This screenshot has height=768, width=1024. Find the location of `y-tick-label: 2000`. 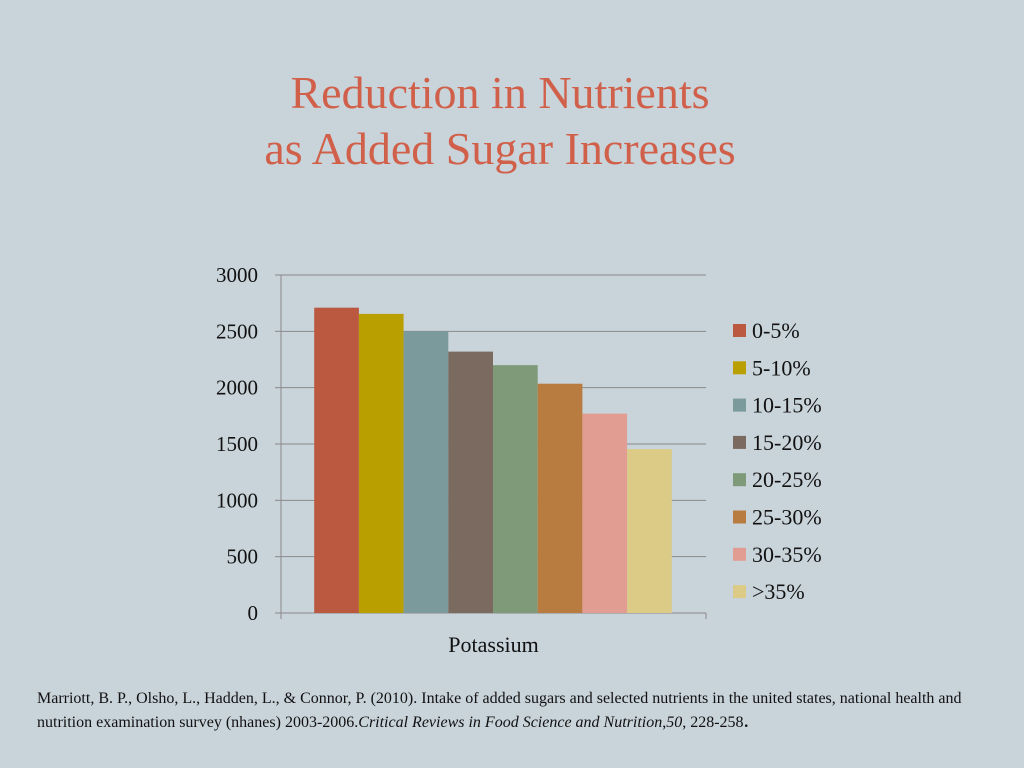

y-tick-label: 2000 is located at coordinates (237, 388).